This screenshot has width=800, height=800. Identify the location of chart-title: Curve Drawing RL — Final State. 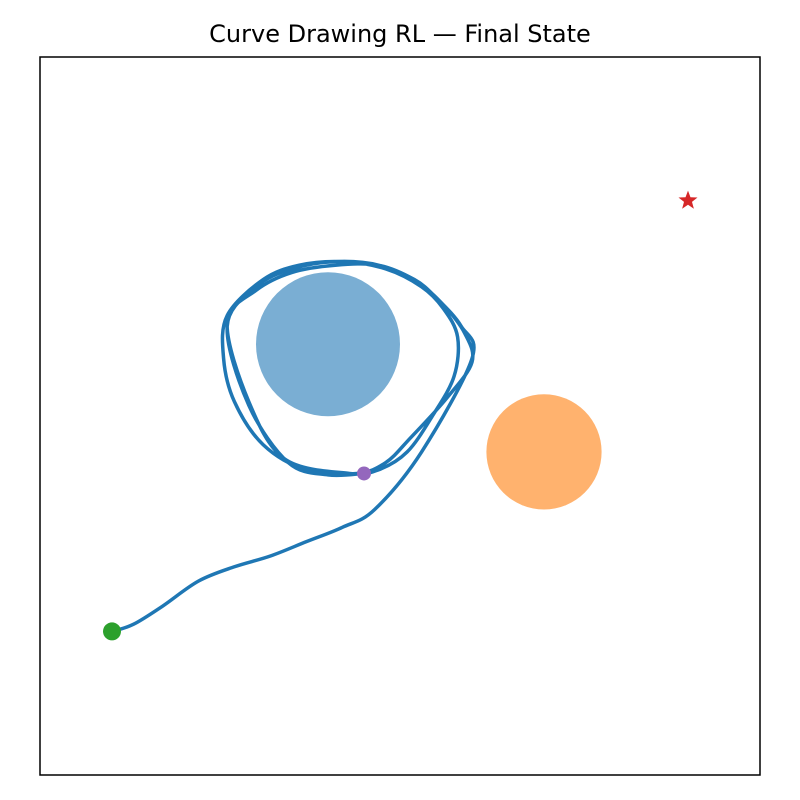
(400, 34).